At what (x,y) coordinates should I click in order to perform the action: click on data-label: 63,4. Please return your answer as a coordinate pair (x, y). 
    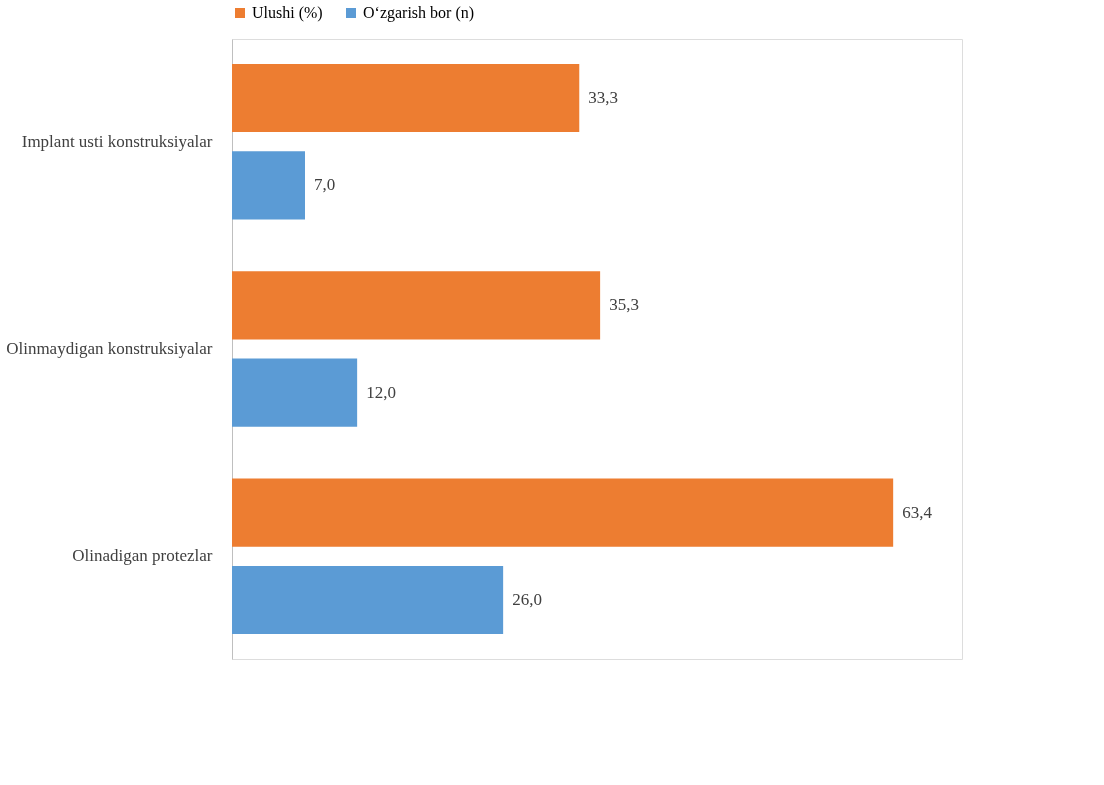
    Looking at the image, I should click on (917, 512).